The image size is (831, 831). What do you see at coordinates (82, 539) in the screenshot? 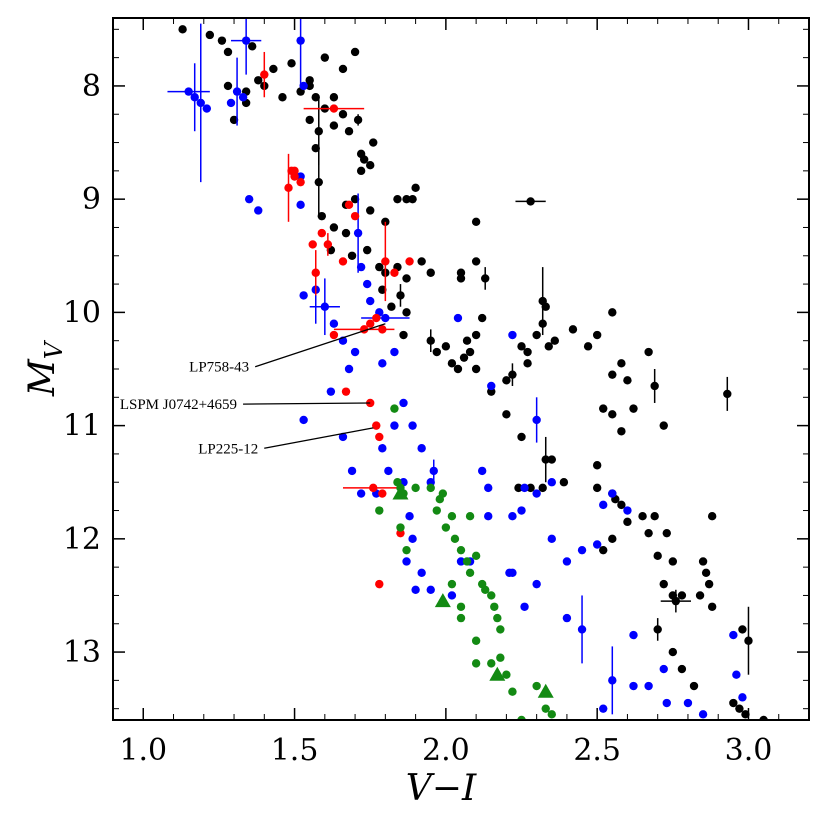
I see `y-tick-label: 12` at bounding box center [82, 539].